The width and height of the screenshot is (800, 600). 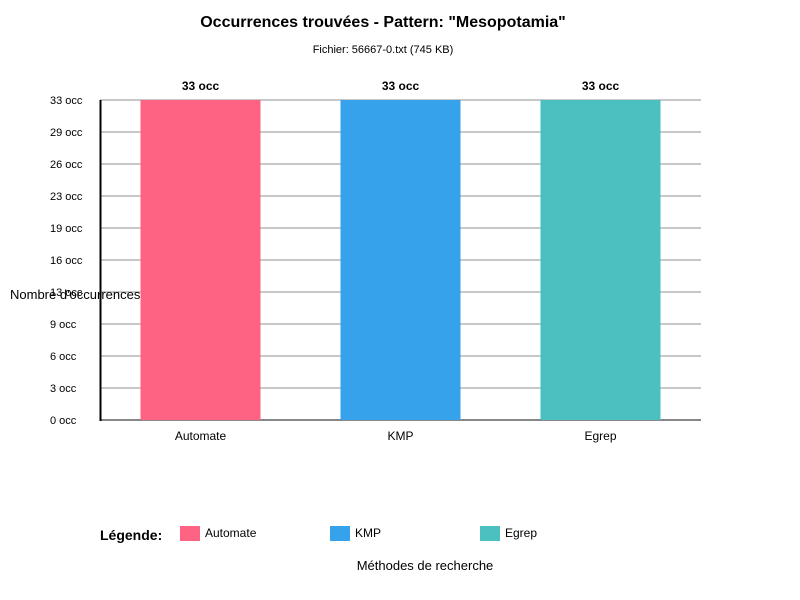 I want to click on legend-swatch-kmp, so click(x=340, y=533).